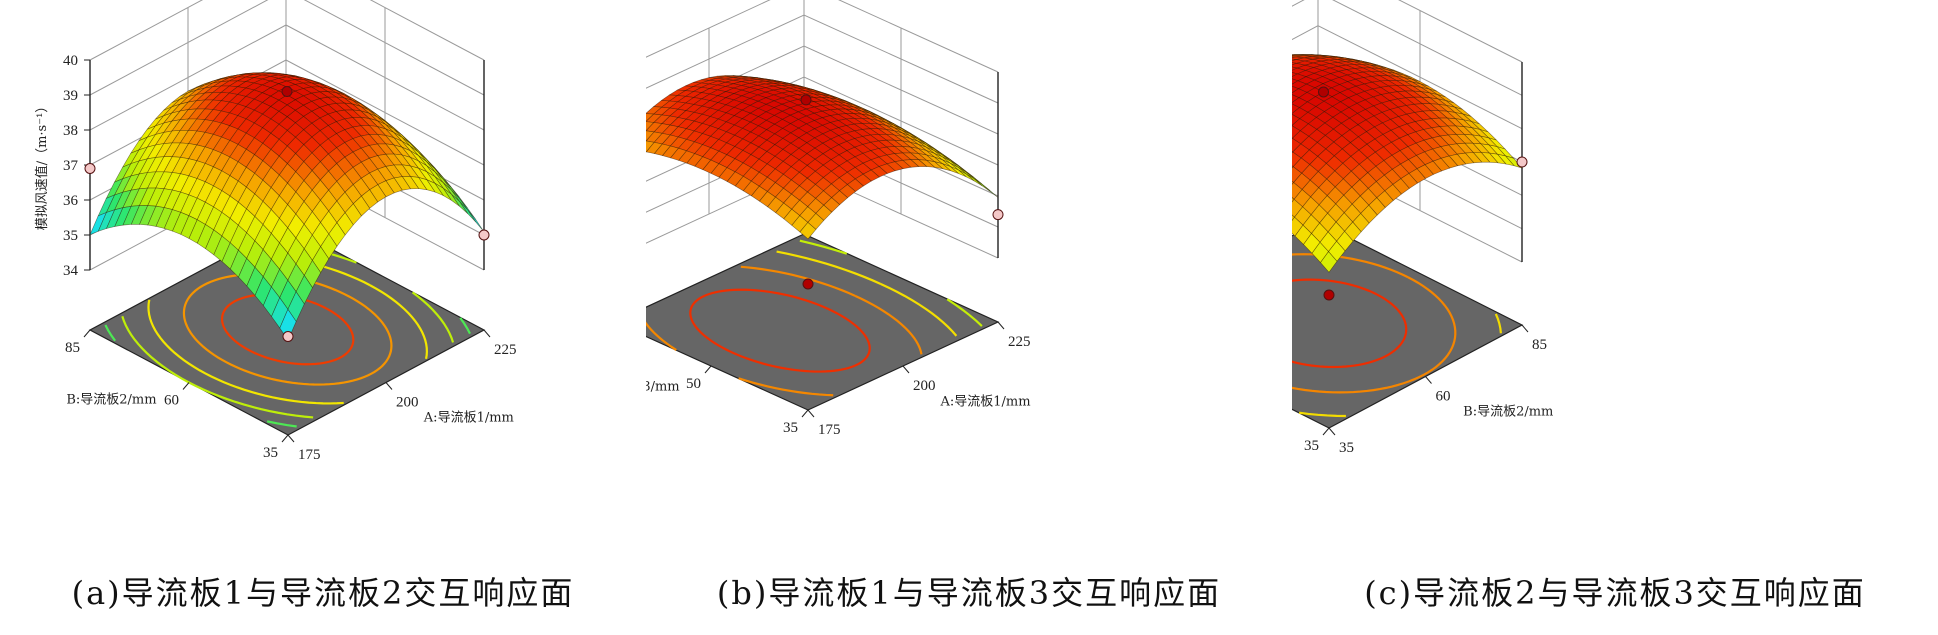  Describe the element at coordinates (1443, 397) in the screenshot. I see `x-tick-label: 60` at that location.